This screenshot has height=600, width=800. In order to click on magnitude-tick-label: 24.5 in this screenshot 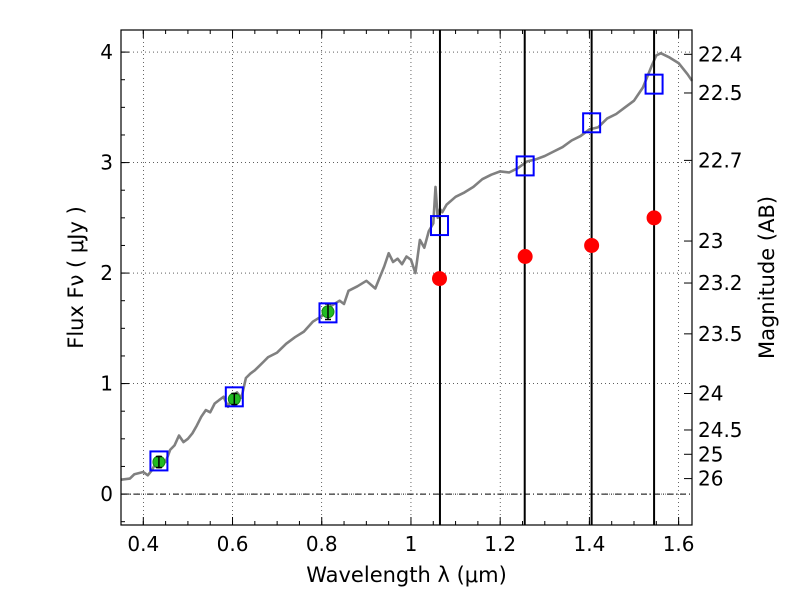, I will do `click(720, 430)`.